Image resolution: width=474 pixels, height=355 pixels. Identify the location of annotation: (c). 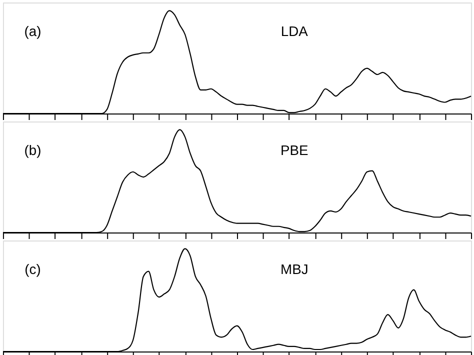
(32, 269).